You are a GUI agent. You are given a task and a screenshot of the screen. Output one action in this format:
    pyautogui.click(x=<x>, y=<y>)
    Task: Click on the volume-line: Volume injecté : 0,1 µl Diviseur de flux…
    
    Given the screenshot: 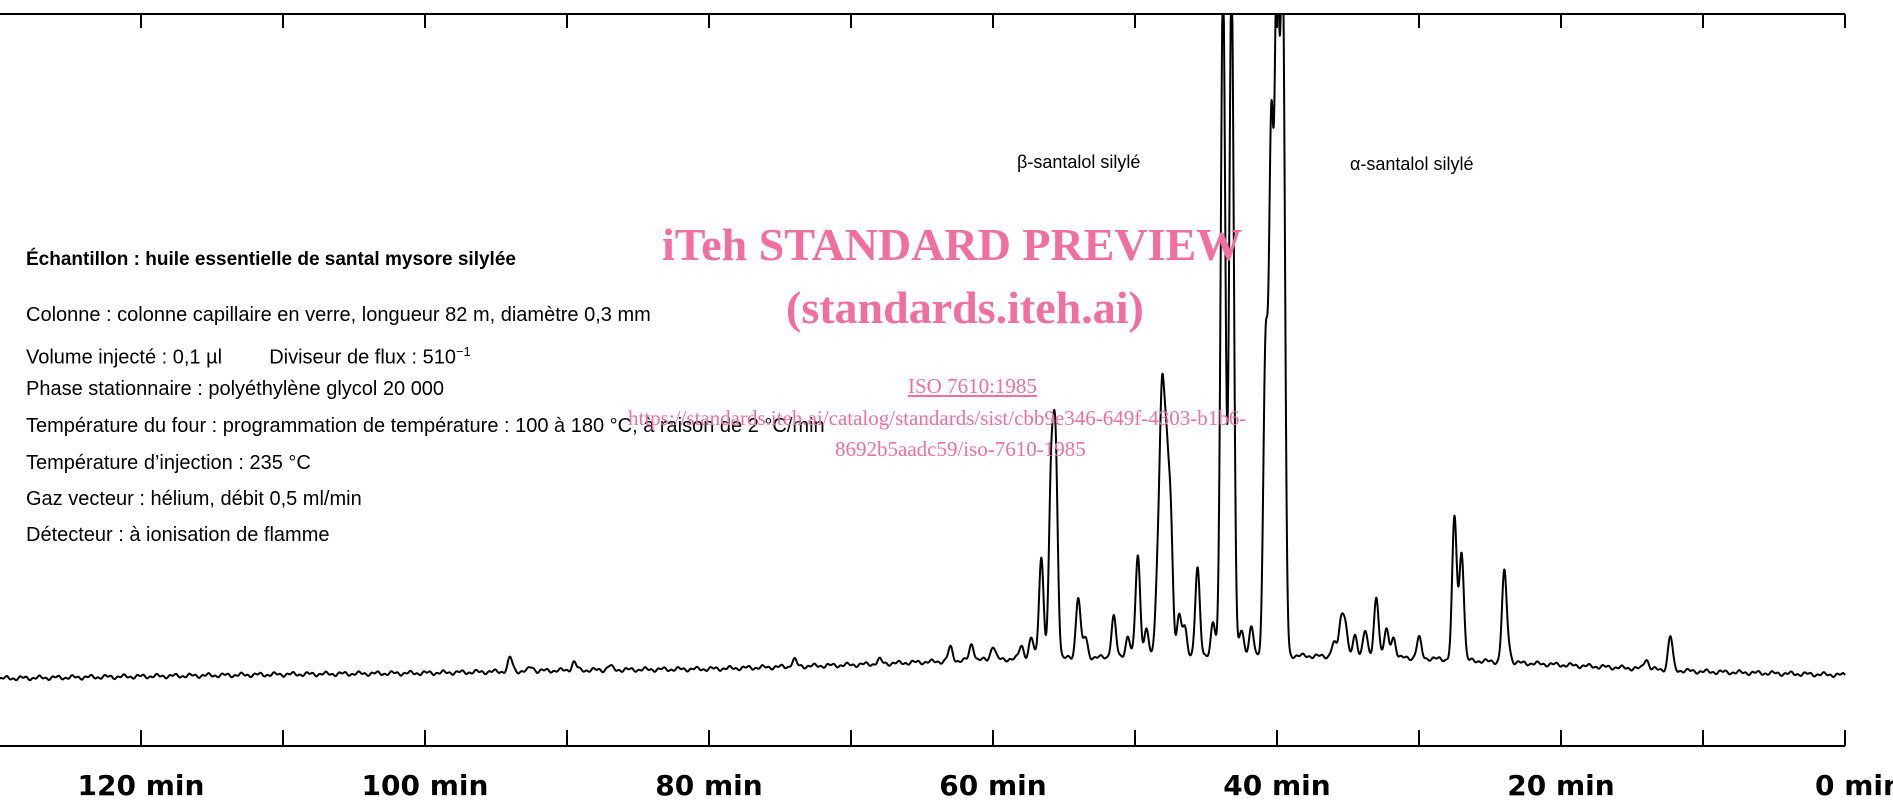 What is the action you would take?
    pyautogui.click(x=248, y=355)
    